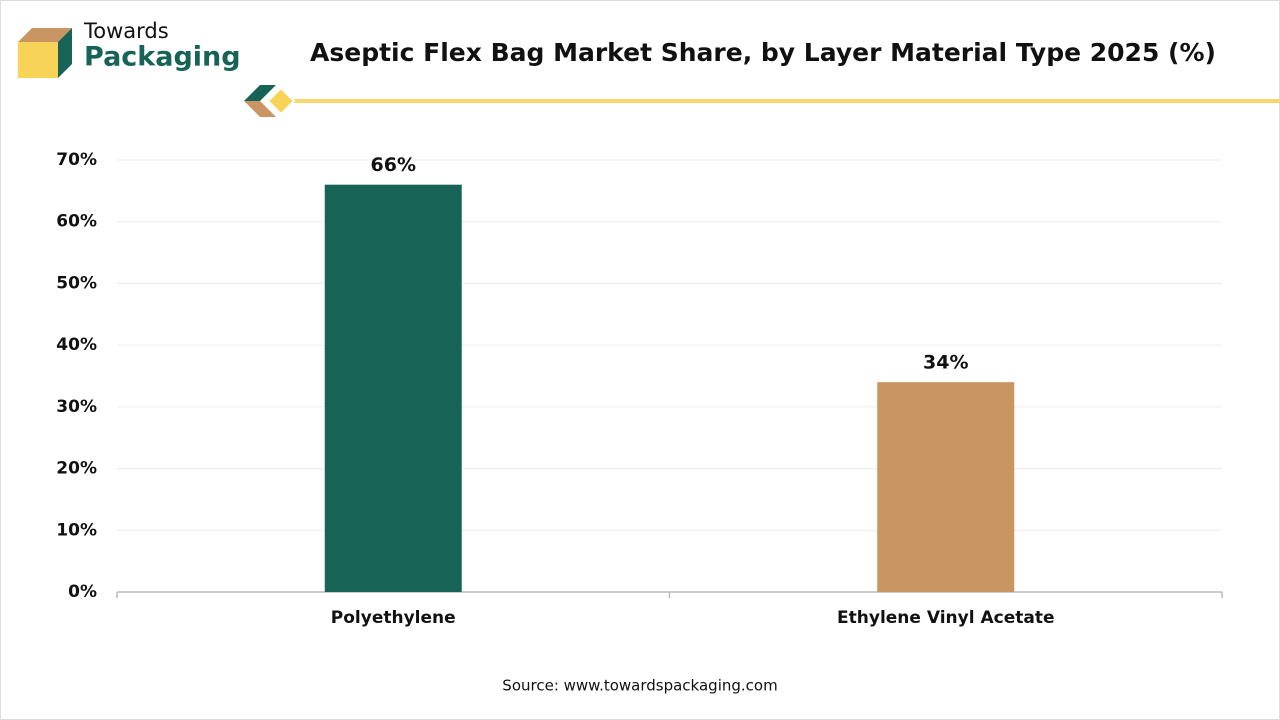 This screenshot has height=720, width=1280. I want to click on y-tick-label: 70%, so click(76, 160).